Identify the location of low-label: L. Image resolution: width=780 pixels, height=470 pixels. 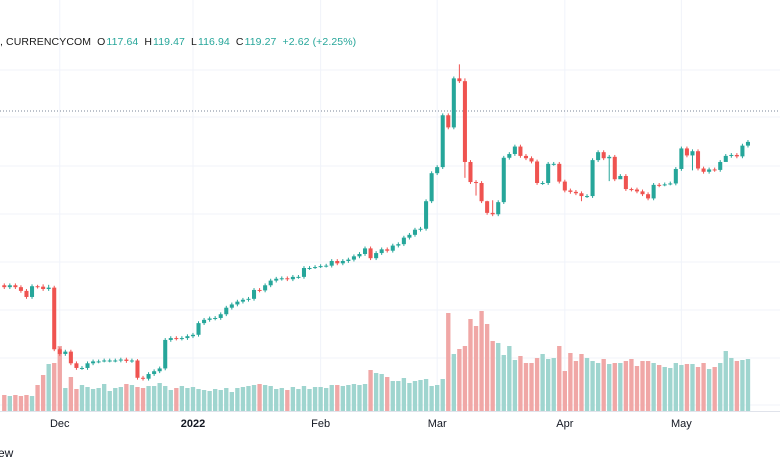
(193, 42).